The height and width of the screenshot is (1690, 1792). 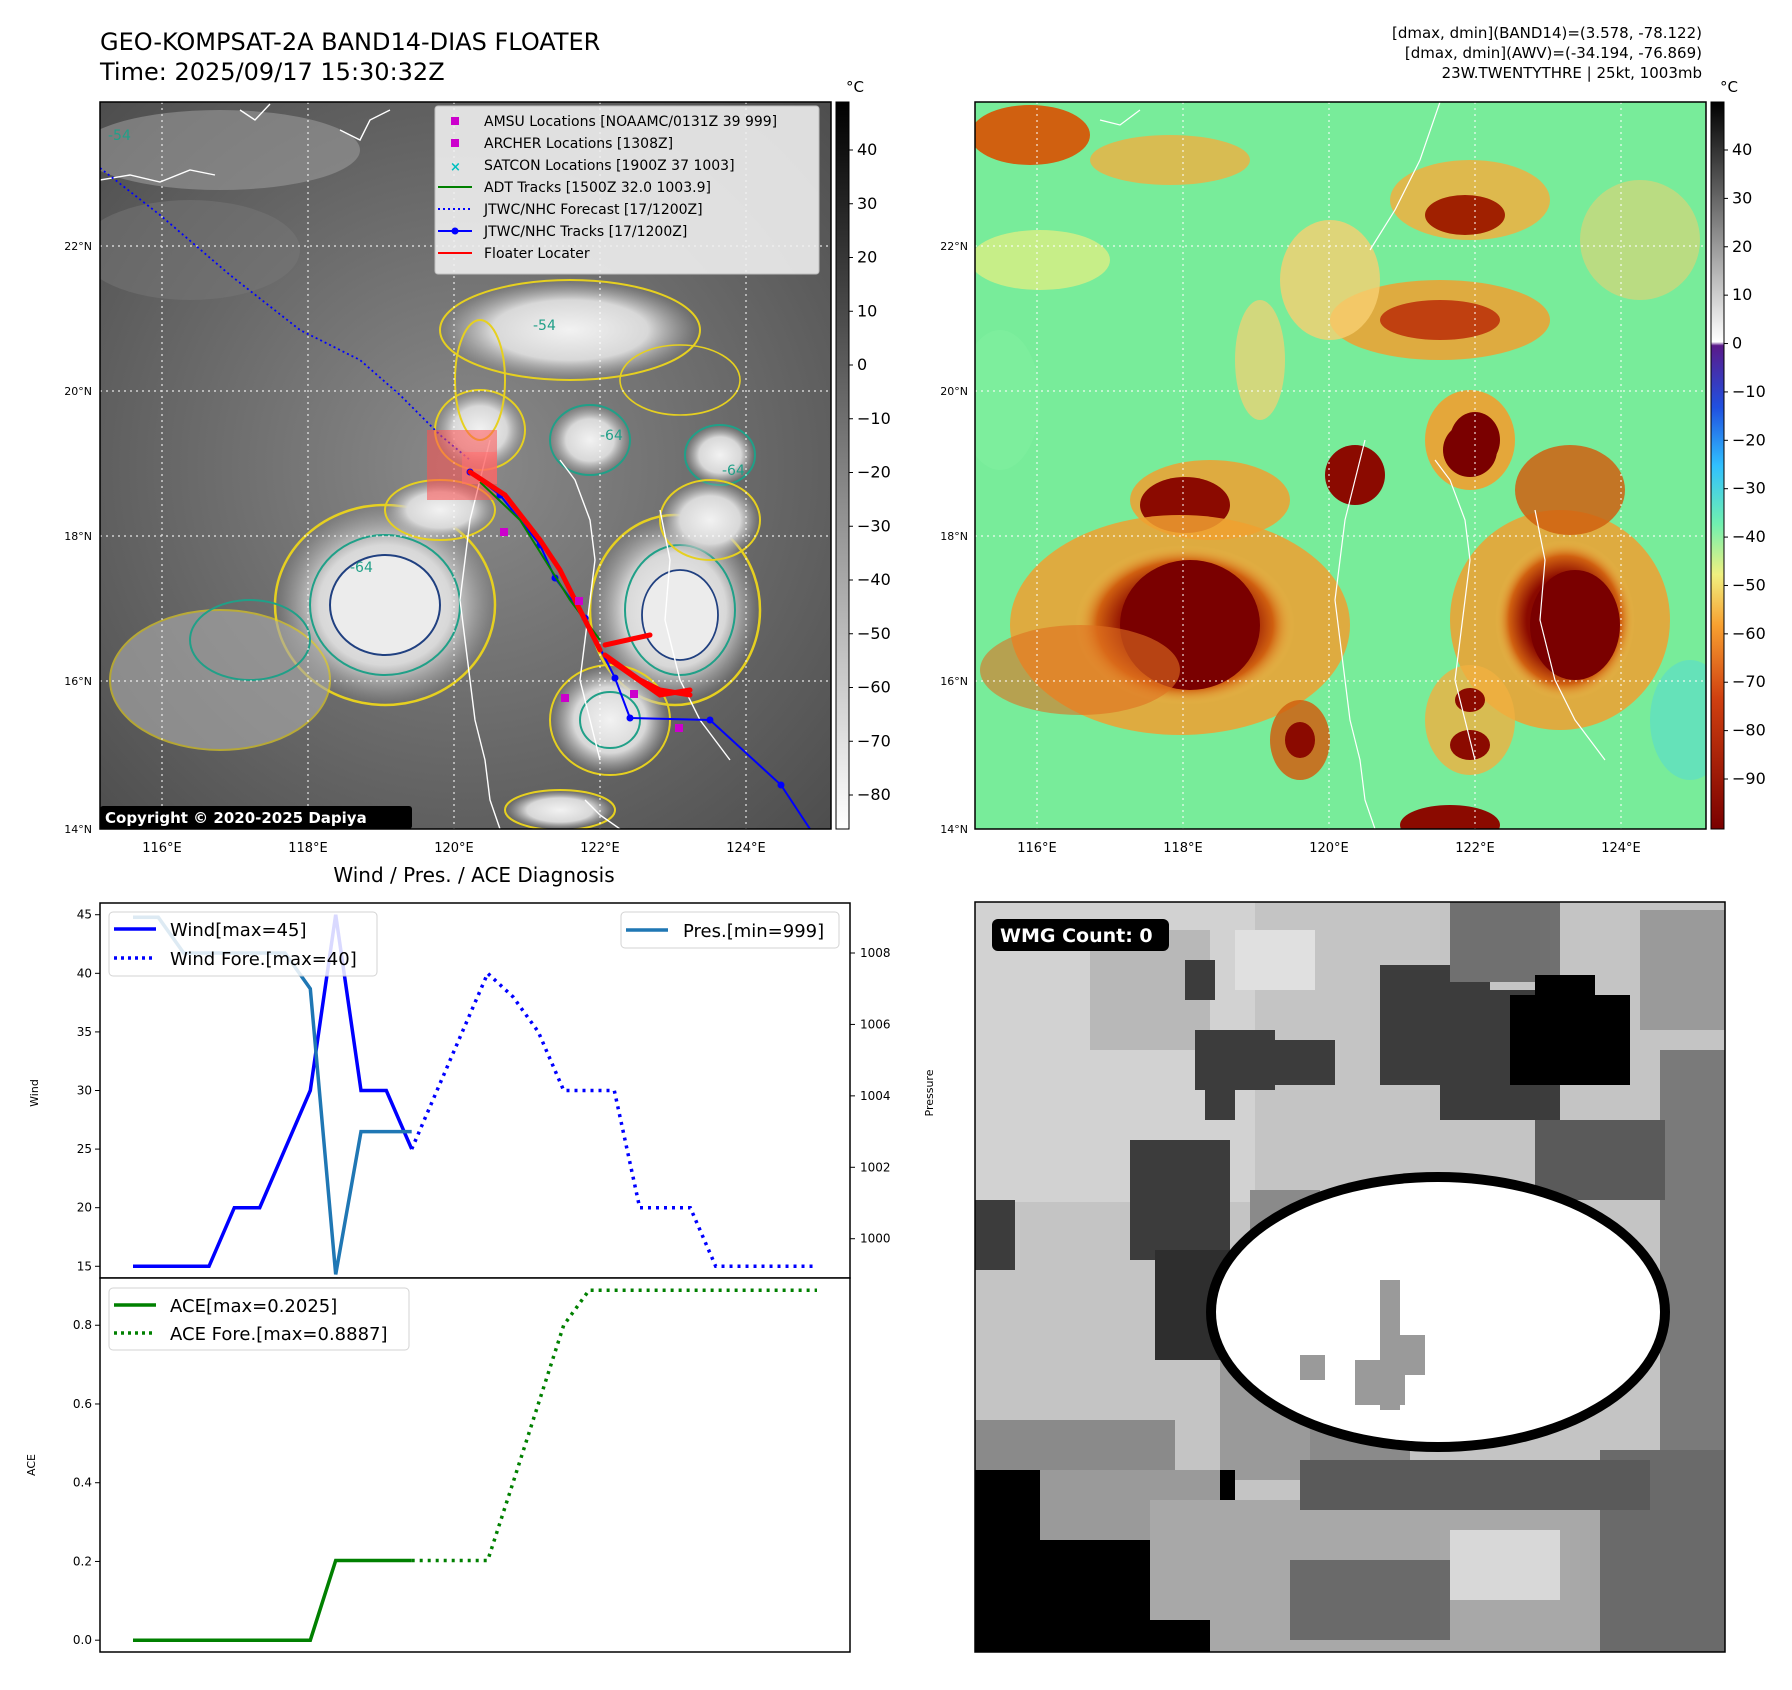 I want to click on ace-ytick-label: 0.4, so click(x=82, y=1483).